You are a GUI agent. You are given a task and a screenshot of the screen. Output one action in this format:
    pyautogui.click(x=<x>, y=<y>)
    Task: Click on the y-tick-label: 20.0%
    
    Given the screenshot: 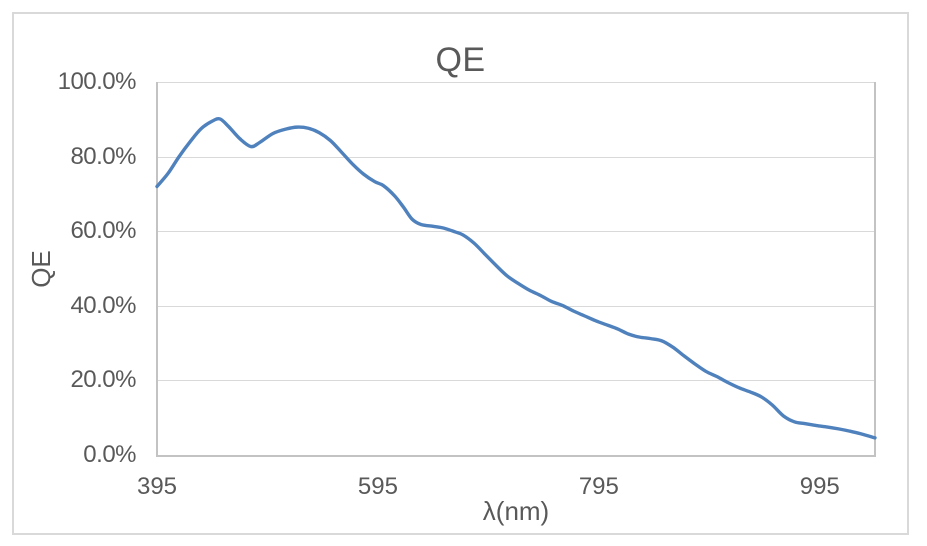 What is the action you would take?
    pyautogui.click(x=103, y=380)
    